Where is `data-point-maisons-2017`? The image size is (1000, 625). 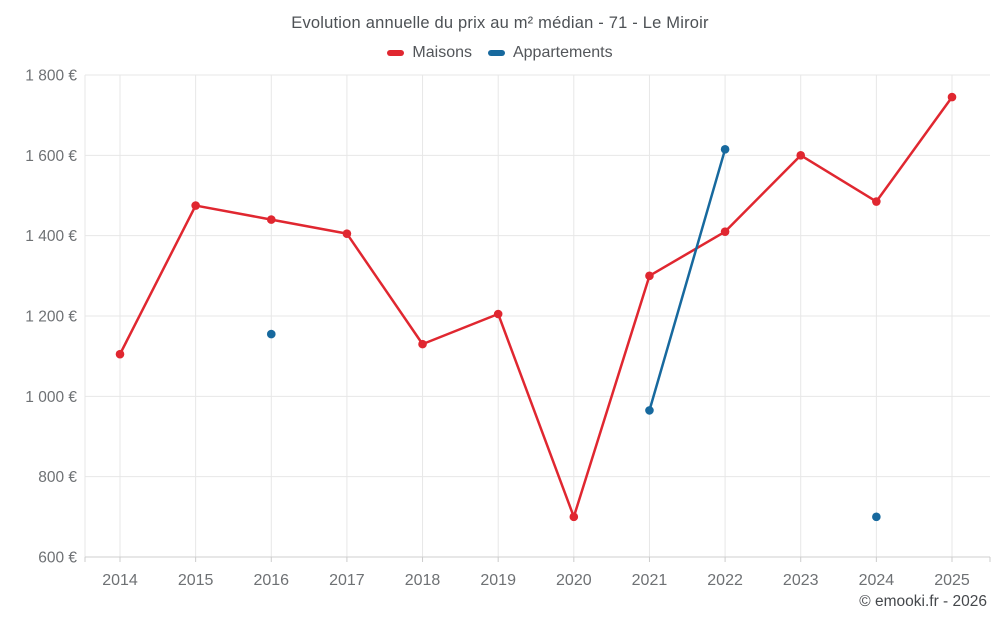 data-point-maisons-2017 is located at coordinates (347, 233).